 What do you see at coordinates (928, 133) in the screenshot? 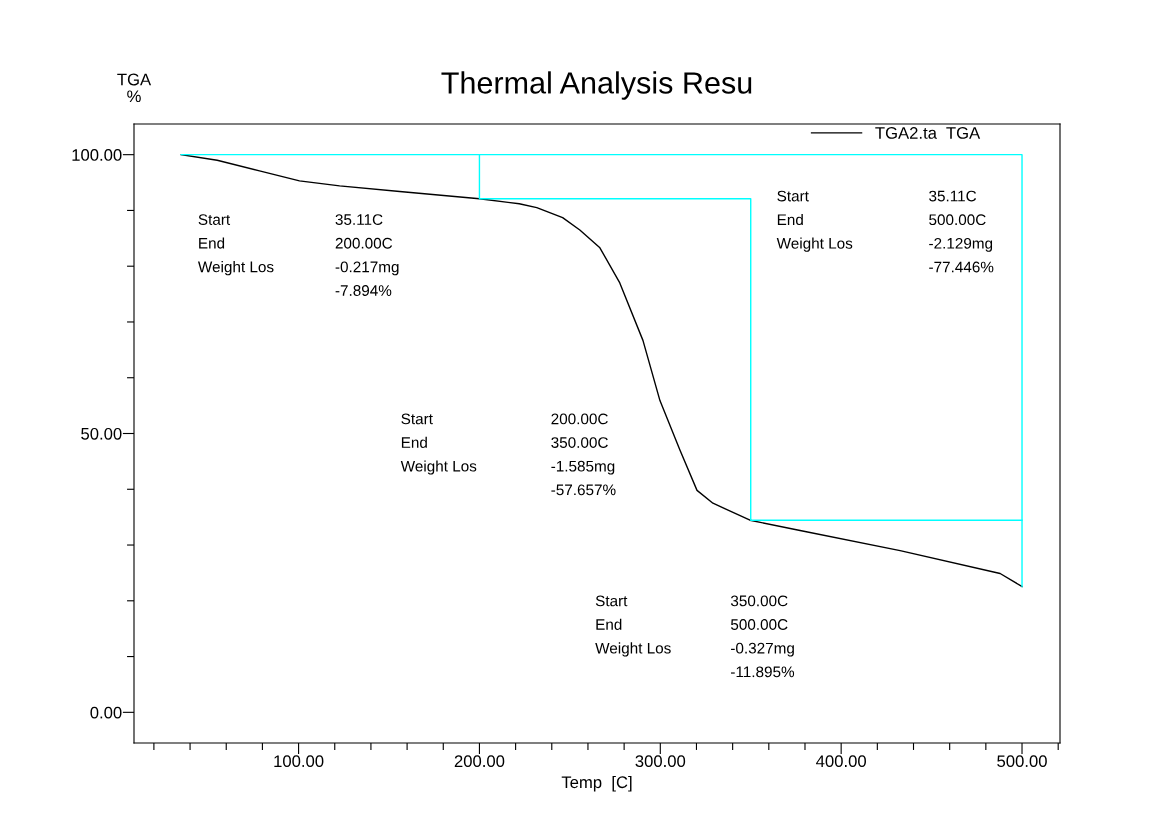
I see `legend-label: TGA2.ta TGA` at bounding box center [928, 133].